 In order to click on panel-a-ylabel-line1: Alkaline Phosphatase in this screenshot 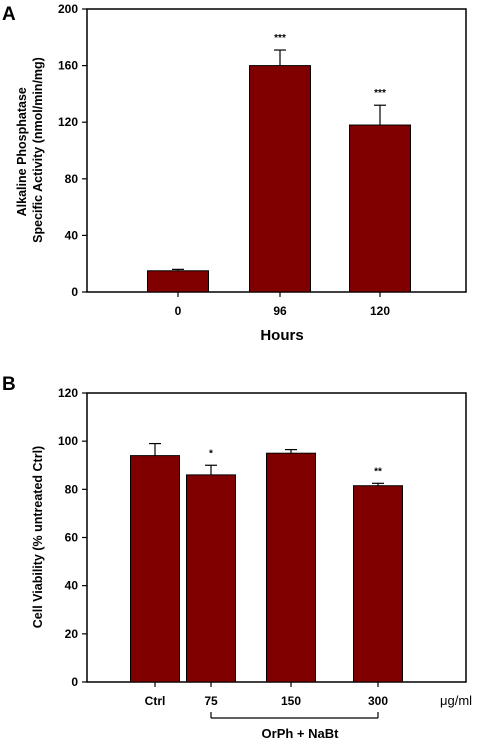, I will do `click(22, 151)`.